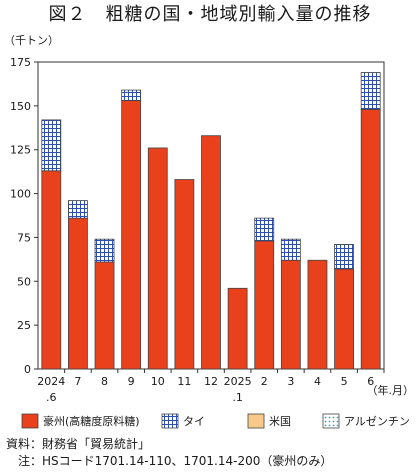 The height and width of the screenshot is (474, 420). Describe the element at coordinates (51, 381) in the screenshot. I see `x-tick-label: 2024` at that location.